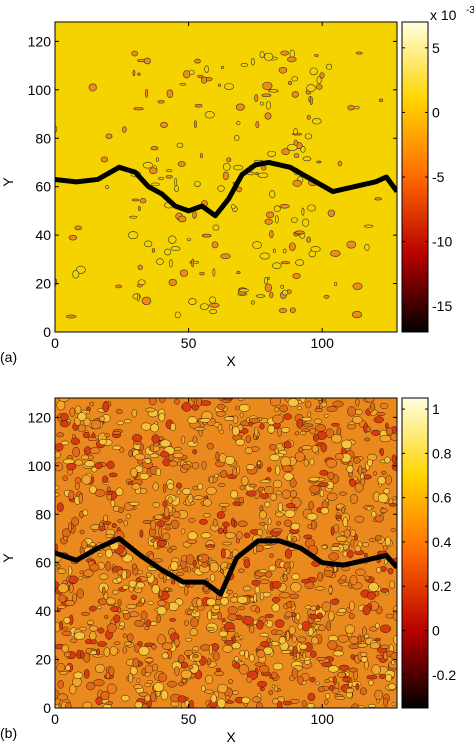 The height and width of the screenshot is (747, 474). I want to click on colorbar-tick-label: 0.8, so click(442, 453).